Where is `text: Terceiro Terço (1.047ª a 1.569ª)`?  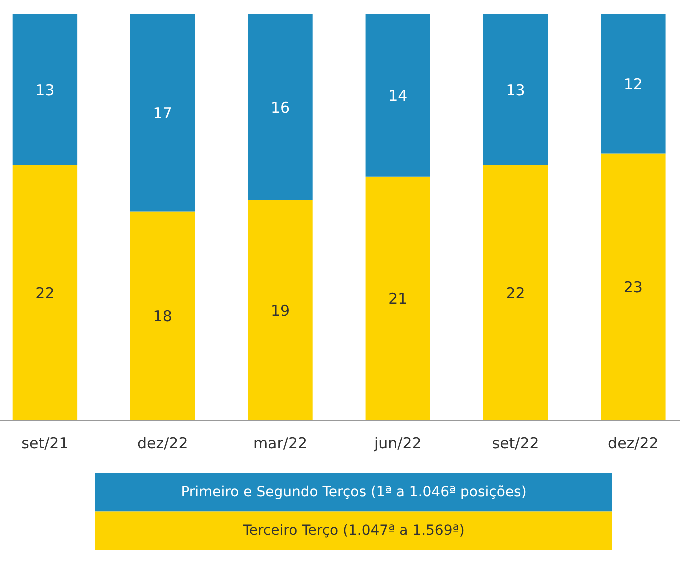 text: Terceiro Terço (1.047ª a 1.569ª) is located at coordinates (353, 531).